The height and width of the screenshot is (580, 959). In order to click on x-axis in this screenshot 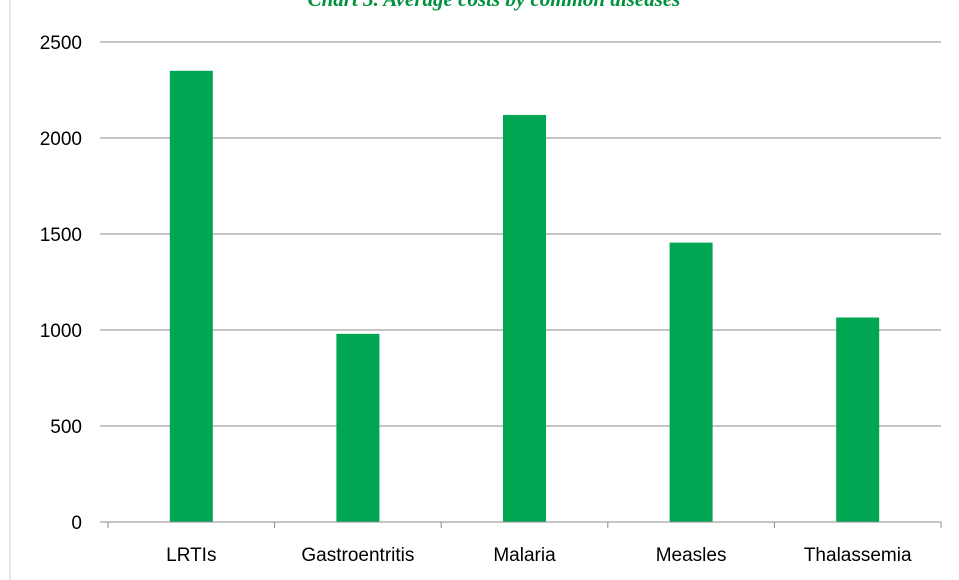, I will do `click(521, 524)`.